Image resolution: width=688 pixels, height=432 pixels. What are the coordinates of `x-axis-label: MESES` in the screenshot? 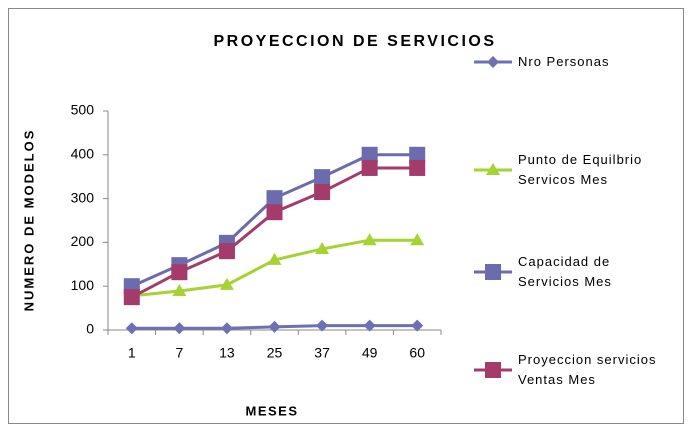 It's located at (271, 410).